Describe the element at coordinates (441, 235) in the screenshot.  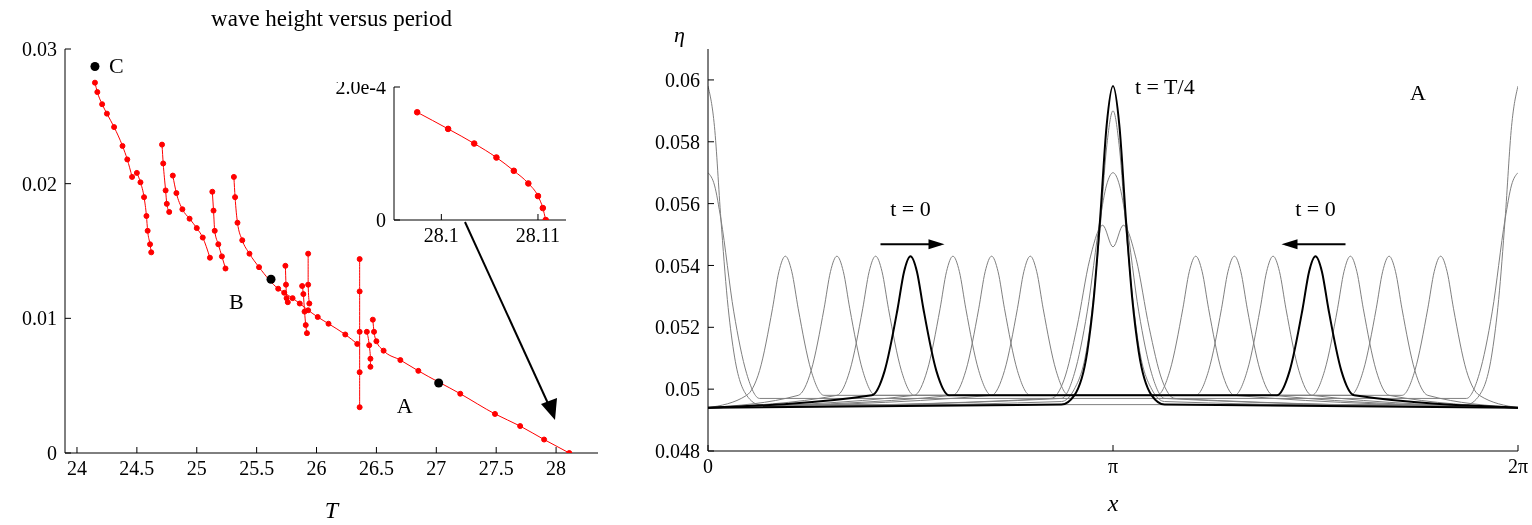
I see `x-tick-label: 28.1` at that location.